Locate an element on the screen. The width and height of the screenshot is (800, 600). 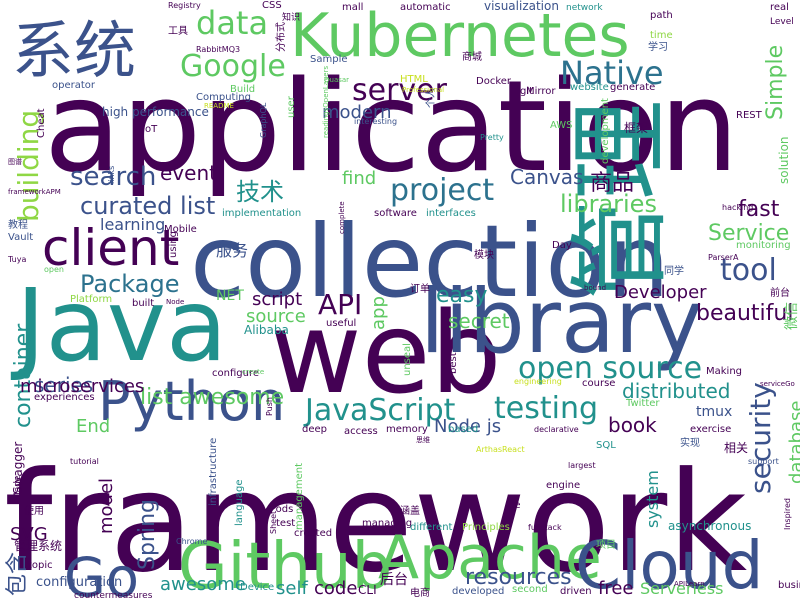
cloud-word: Push is located at coordinates (269, 406).